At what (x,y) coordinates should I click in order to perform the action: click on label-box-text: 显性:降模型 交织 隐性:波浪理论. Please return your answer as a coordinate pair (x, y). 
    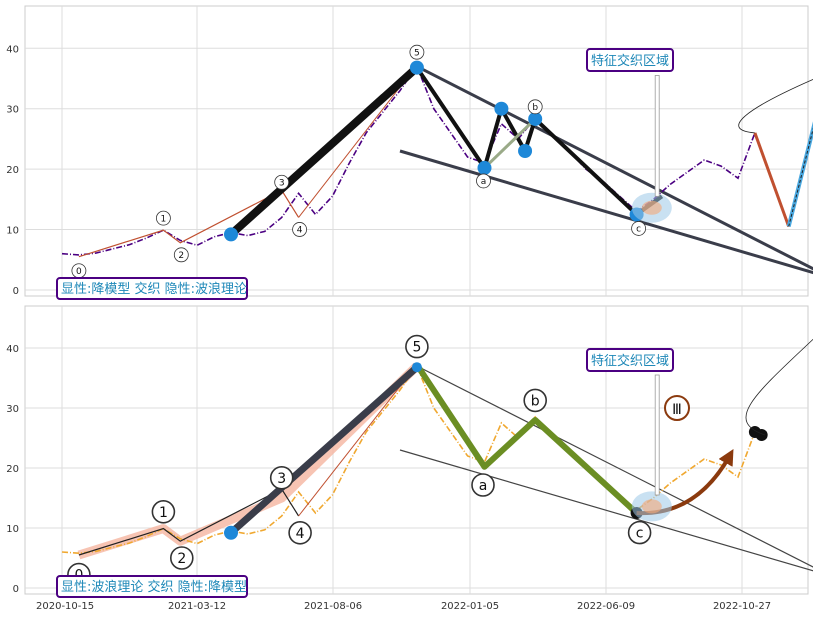
    Looking at the image, I should click on (154, 289).